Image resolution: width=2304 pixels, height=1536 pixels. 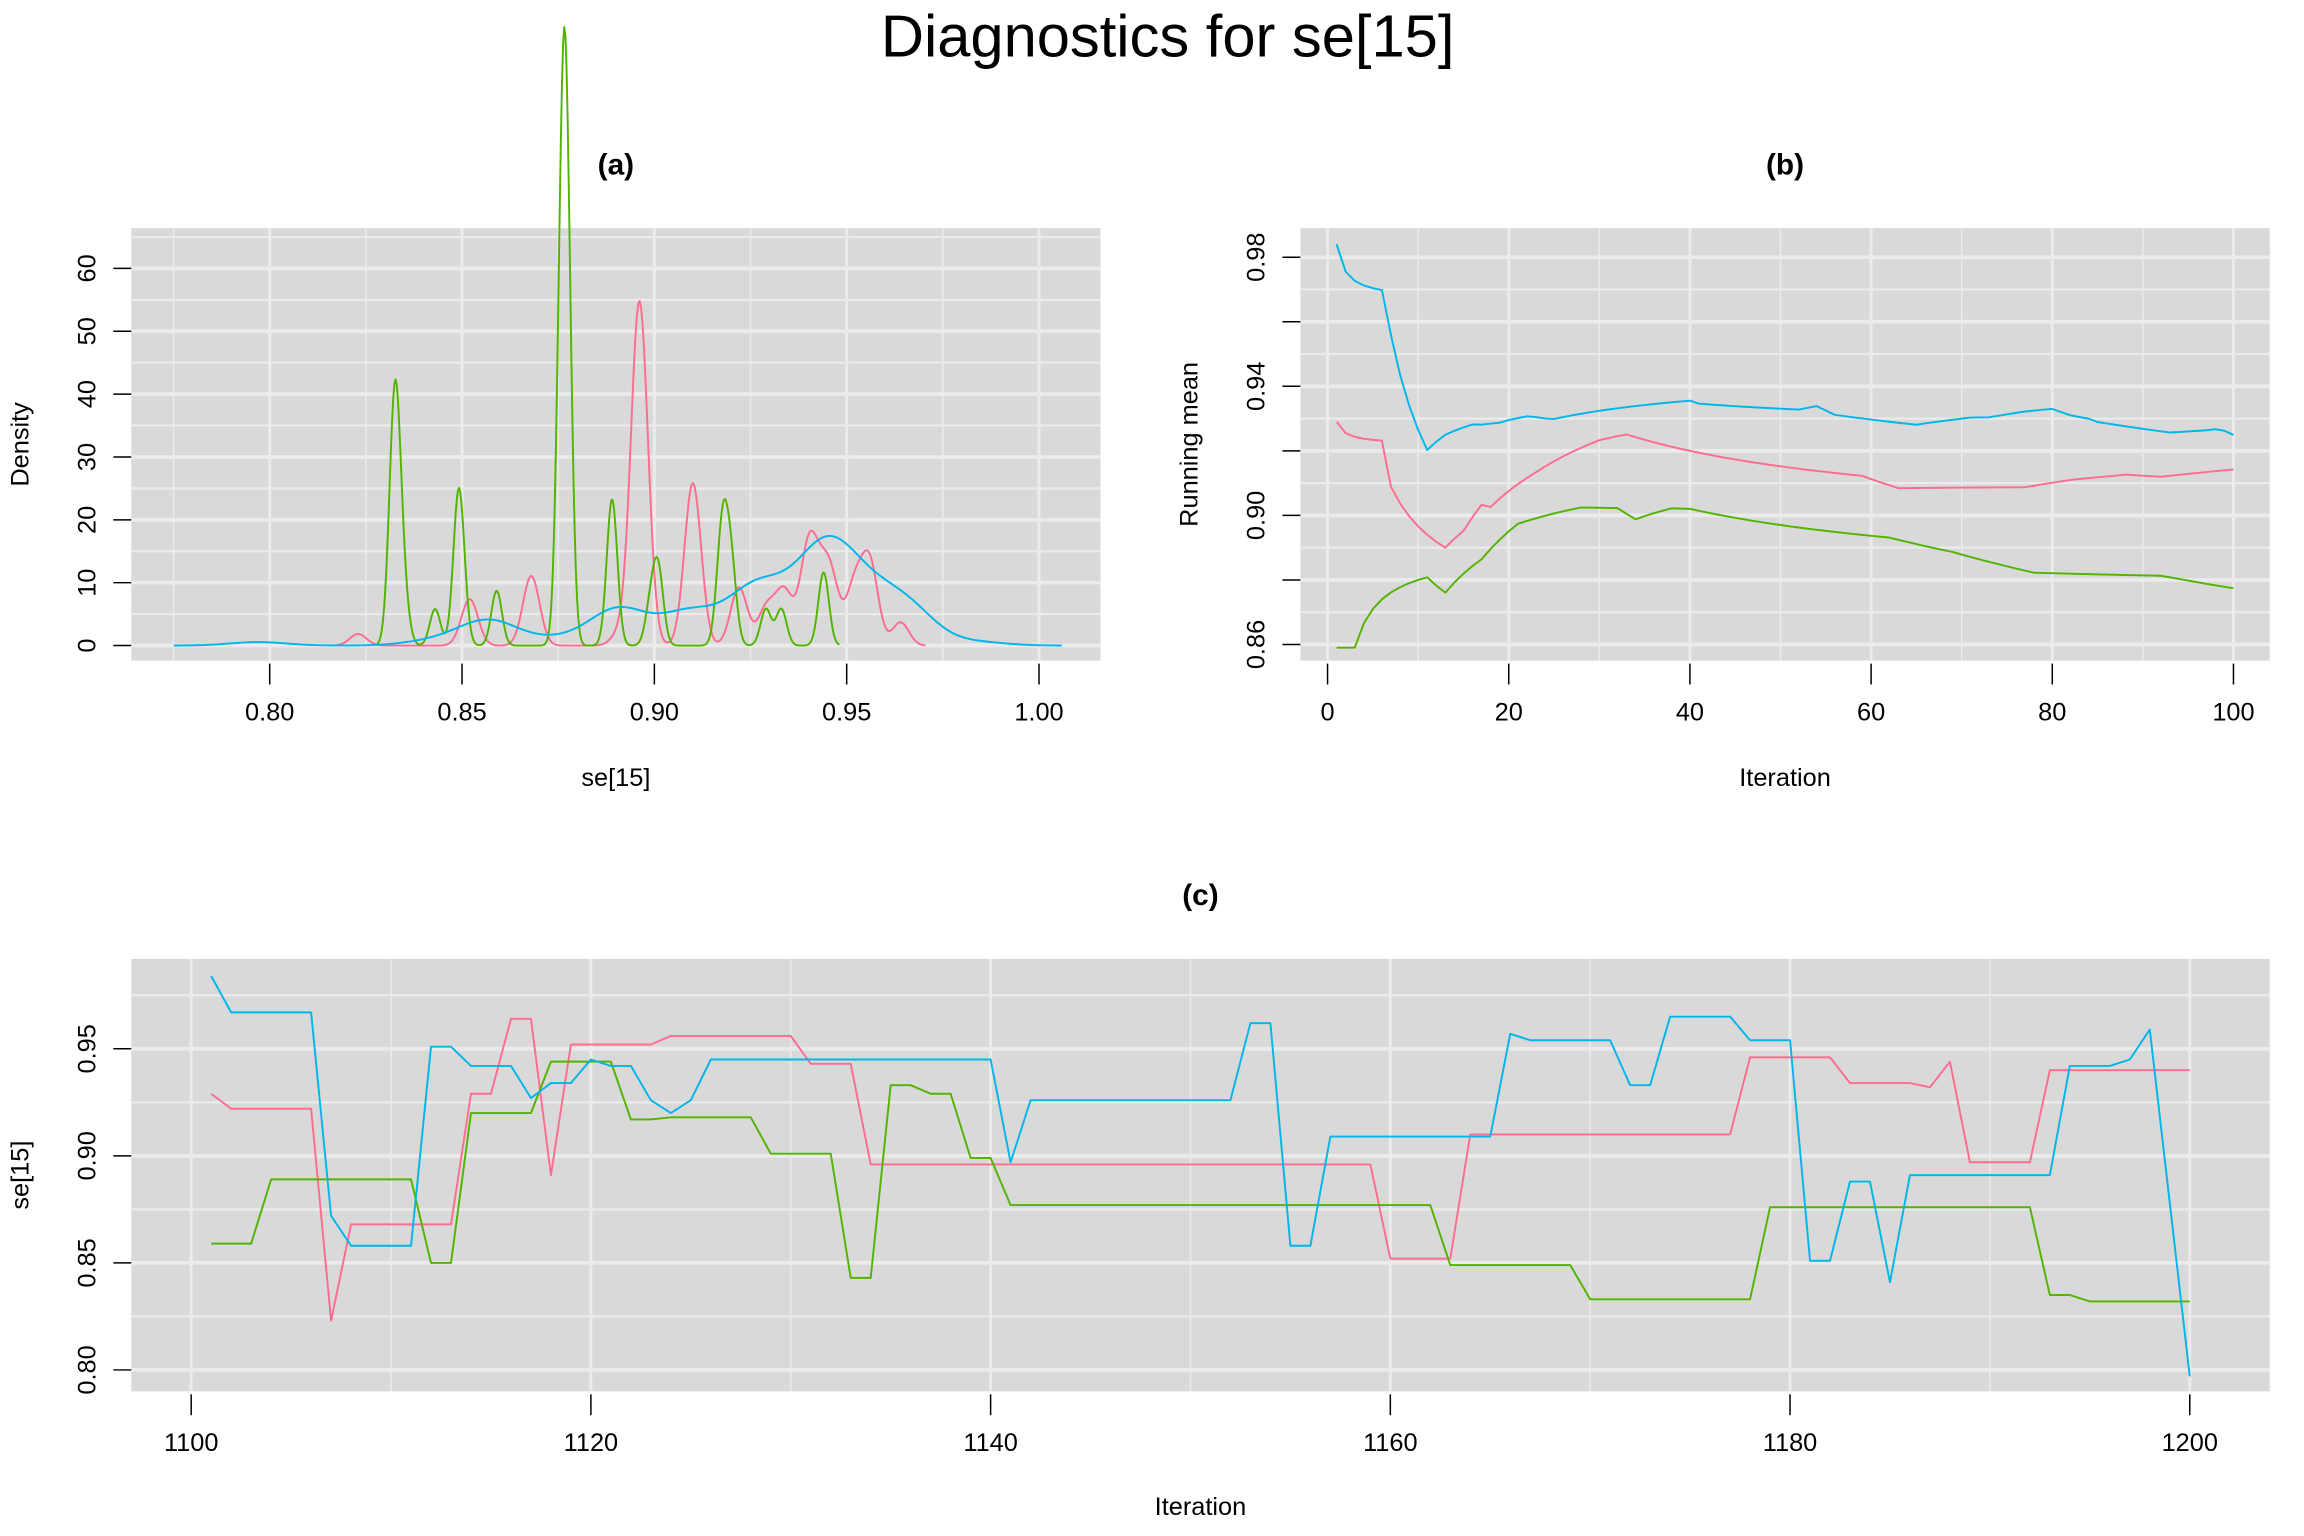 I want to click on x-tick-label: 1160, so click(x=1390, y=1443).